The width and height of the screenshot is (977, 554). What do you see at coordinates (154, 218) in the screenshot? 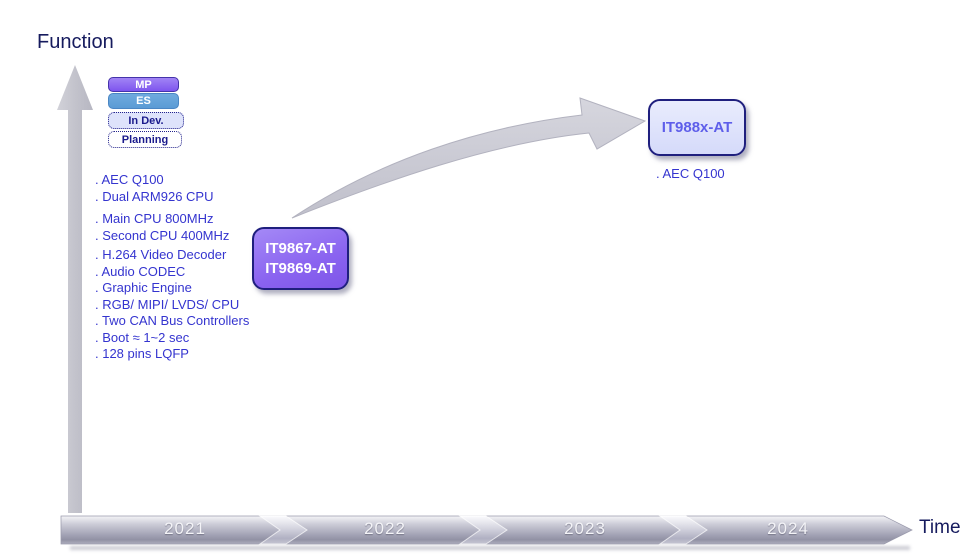
I see `feature-line: . Main CPU 800MHz` at bounding box center [154, 218].